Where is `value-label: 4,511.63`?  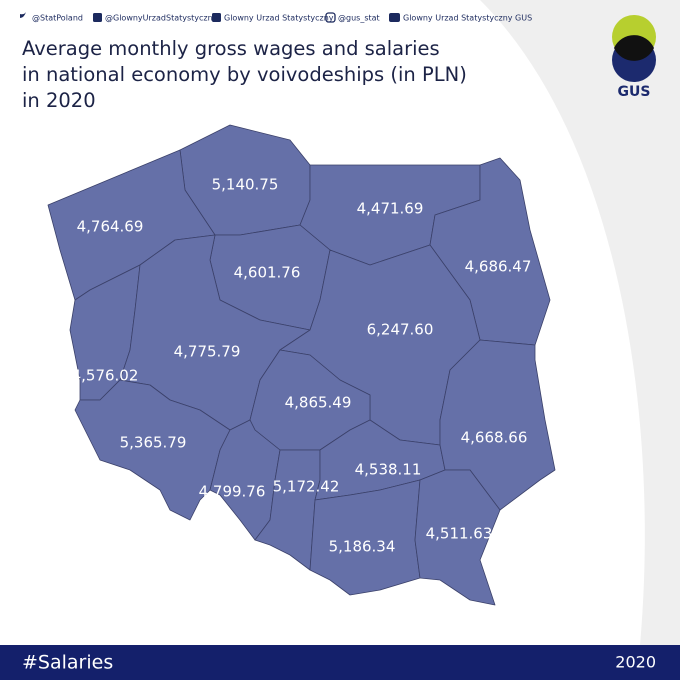
value-label: 4,511.63 is located at coordinates (459, 534).